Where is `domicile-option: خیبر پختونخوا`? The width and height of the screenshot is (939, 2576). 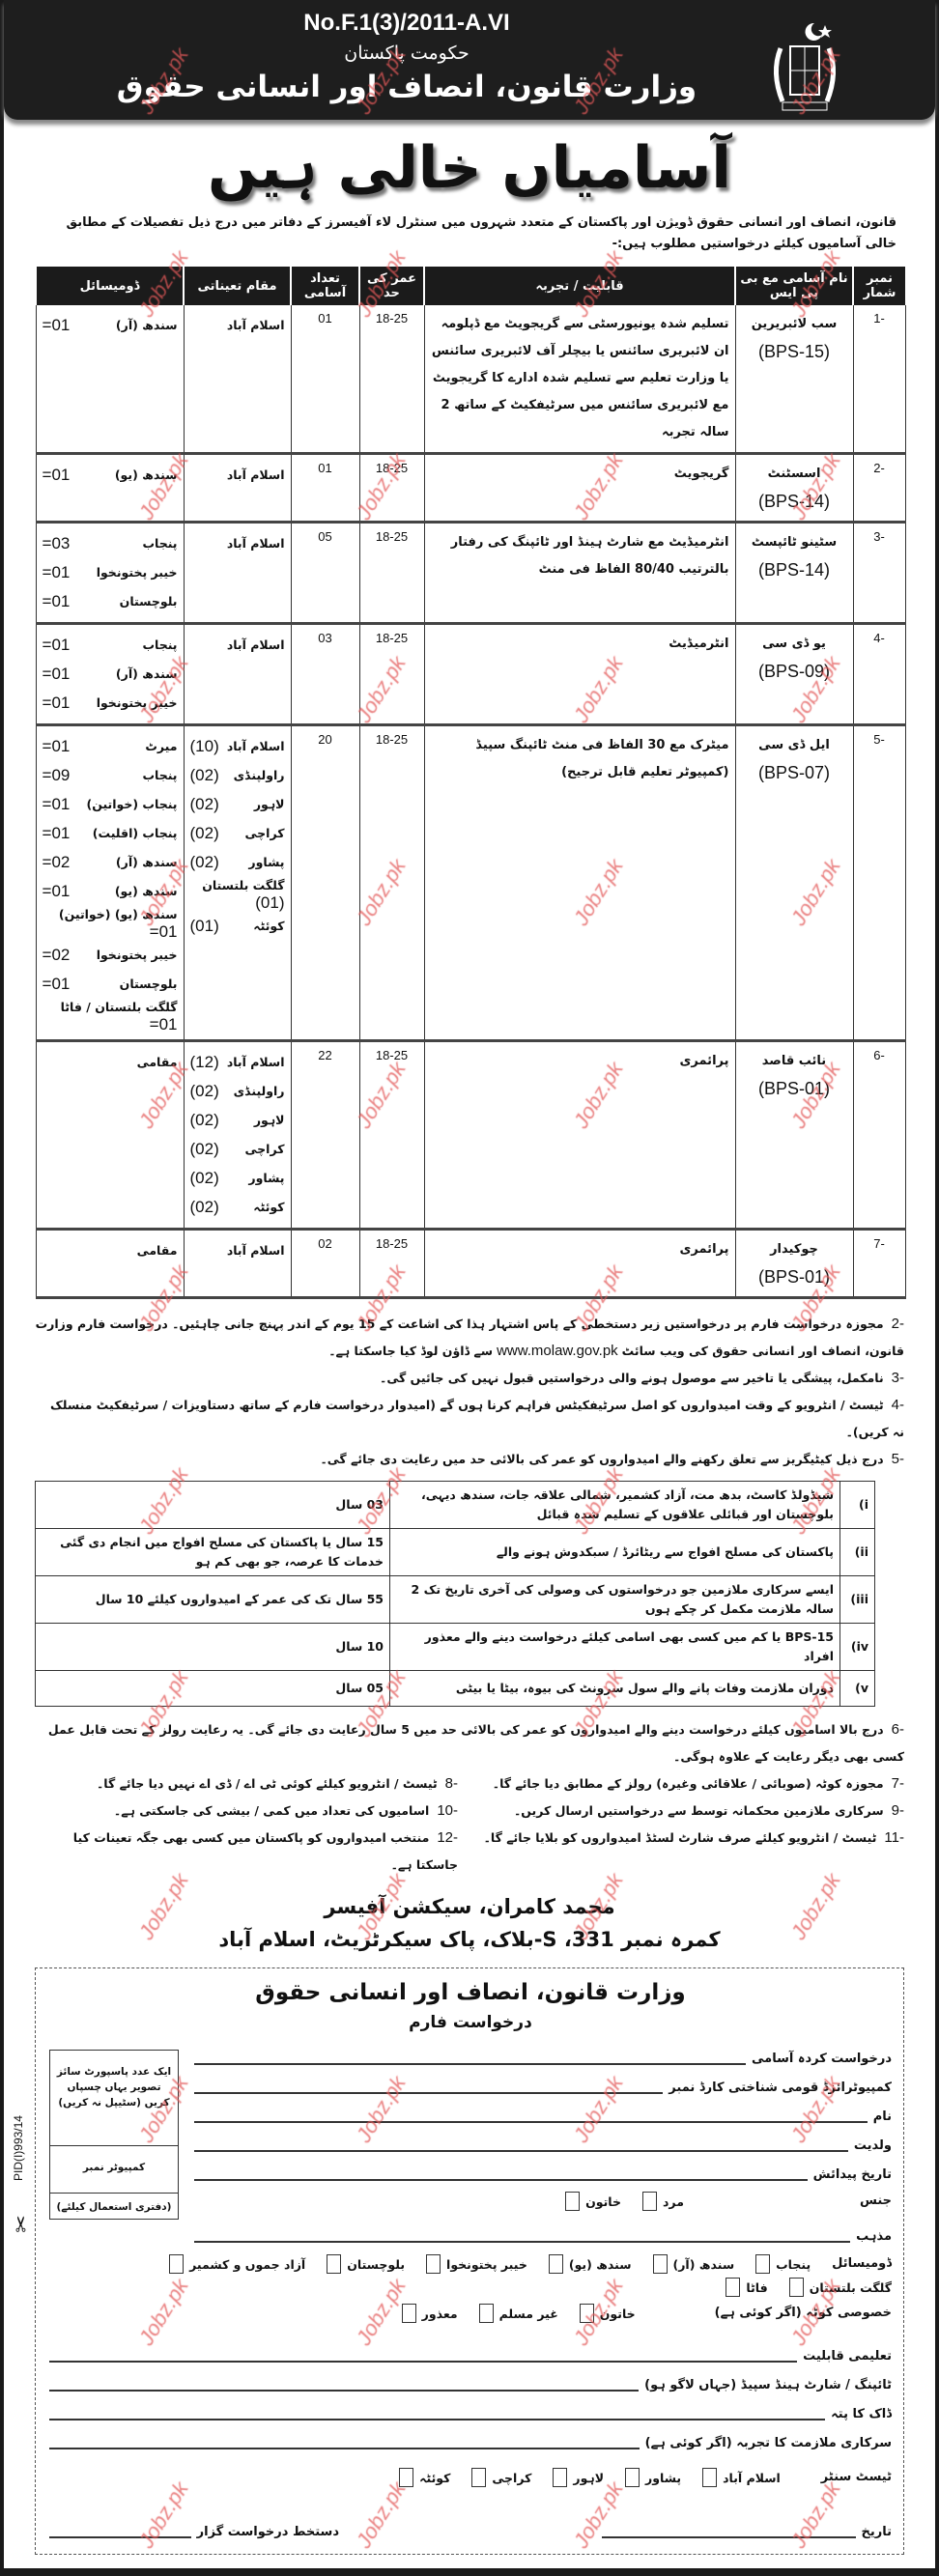 domicile-option: خیبر پختونخوا is located at coordinates (476, 2264).